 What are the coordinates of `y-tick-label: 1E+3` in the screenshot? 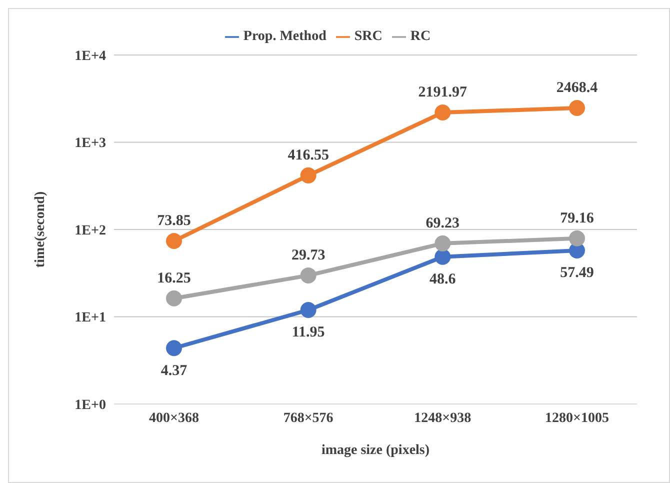 It's located at (90, 144).